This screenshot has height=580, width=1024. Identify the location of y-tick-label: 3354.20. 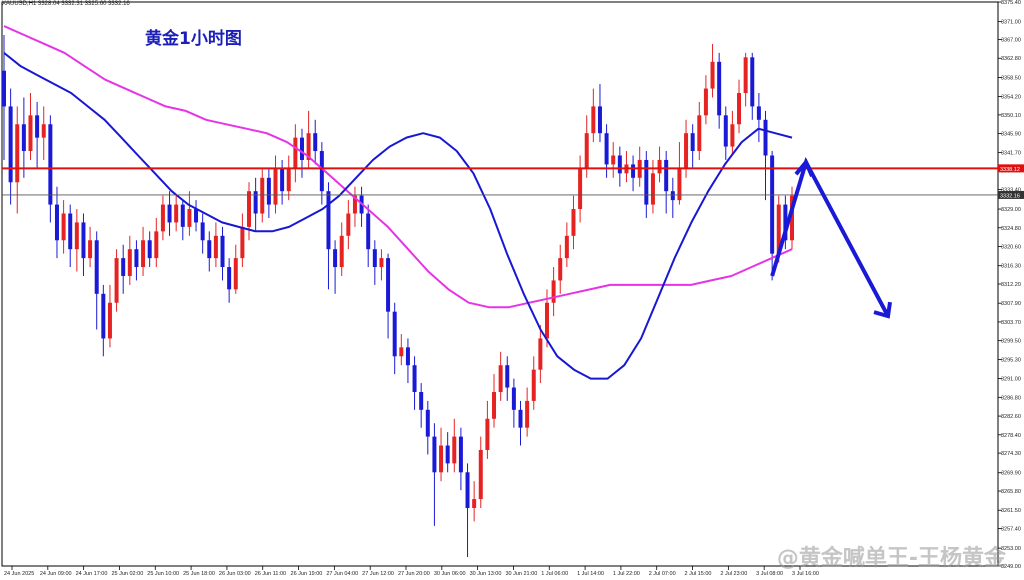
(1011, 98).